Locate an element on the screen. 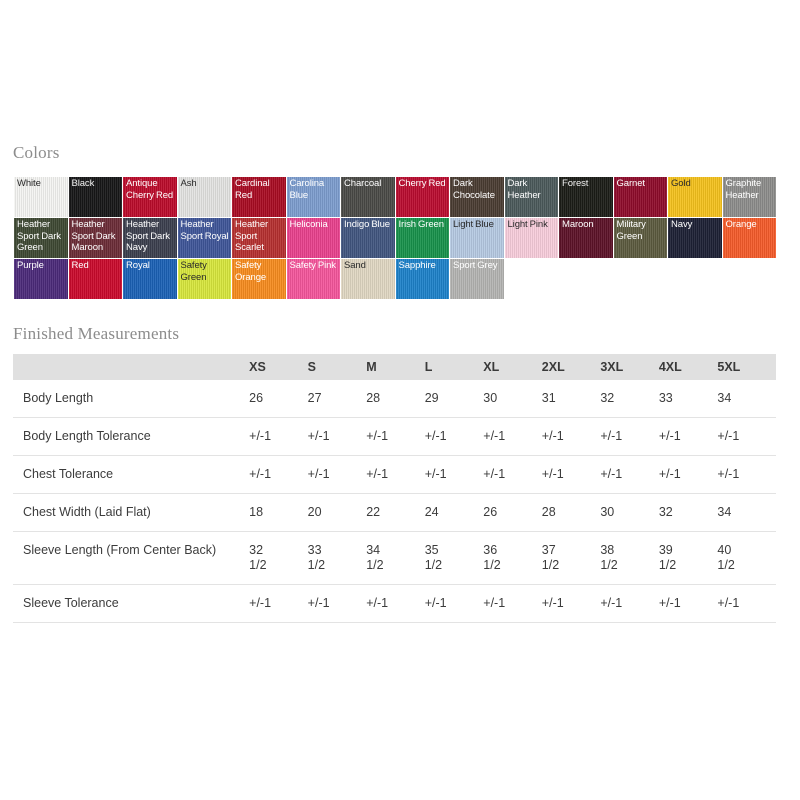 Image resolution: width=800 pixels, height=800 pixels. column-header-size: S is located at coordinates (337, 367).